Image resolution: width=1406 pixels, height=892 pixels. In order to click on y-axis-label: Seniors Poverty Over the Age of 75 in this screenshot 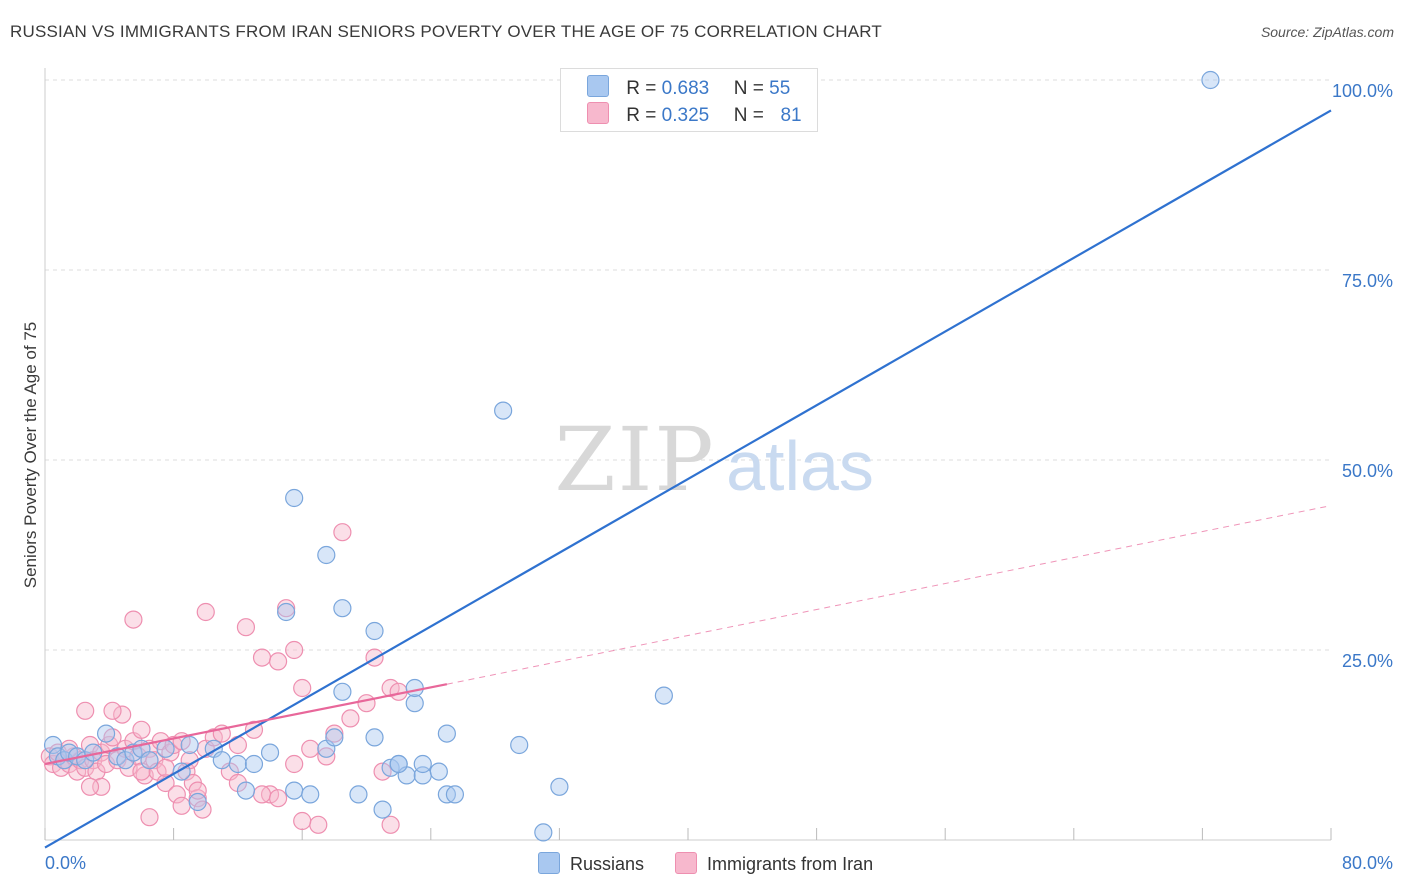, I will do `click(30, 455)`.